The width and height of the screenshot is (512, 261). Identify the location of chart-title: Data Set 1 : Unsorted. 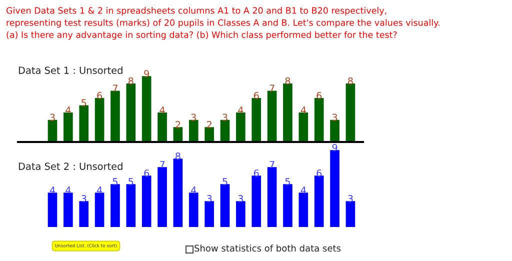
(70, 70).